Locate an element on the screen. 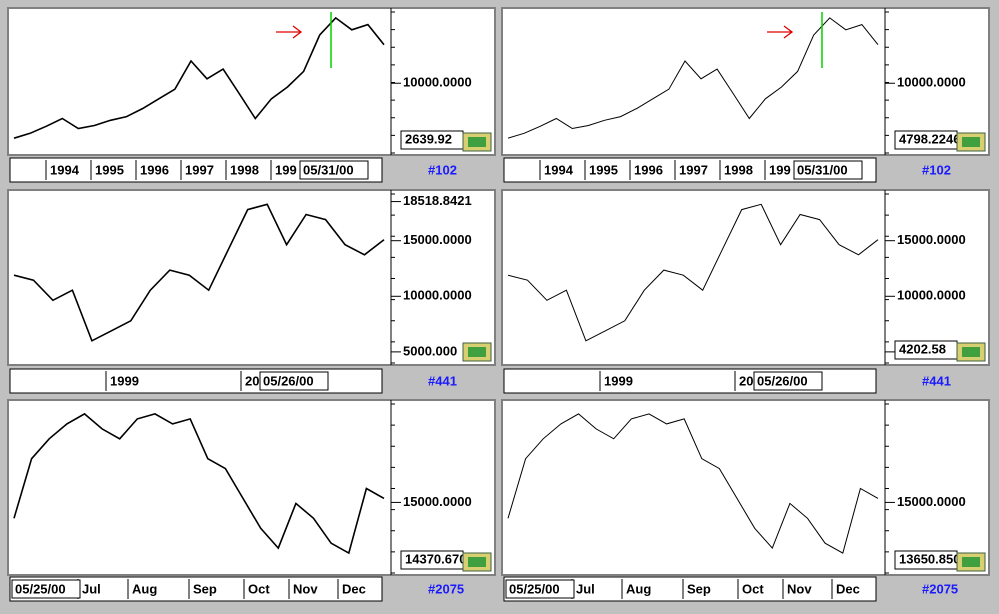 Image resolution: width=999 pixels, height=614 pixels. y-tick-label: 18518.8421 is located at coordinates (437, 200).